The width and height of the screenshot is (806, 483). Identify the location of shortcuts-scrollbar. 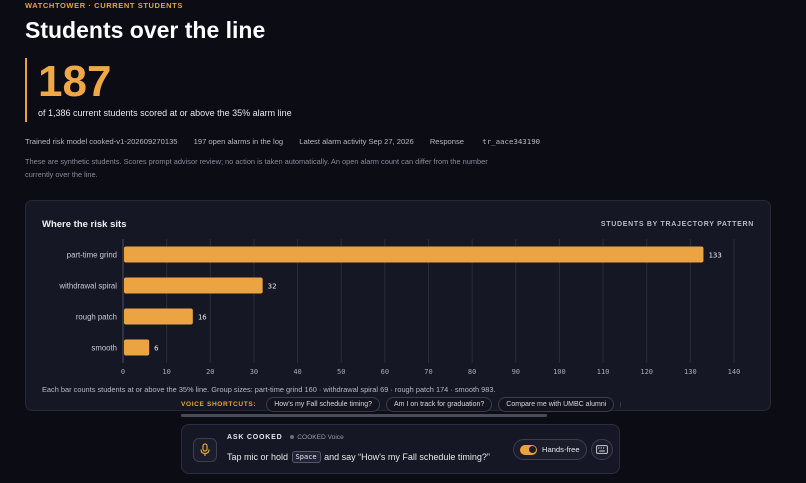
(364, 415).